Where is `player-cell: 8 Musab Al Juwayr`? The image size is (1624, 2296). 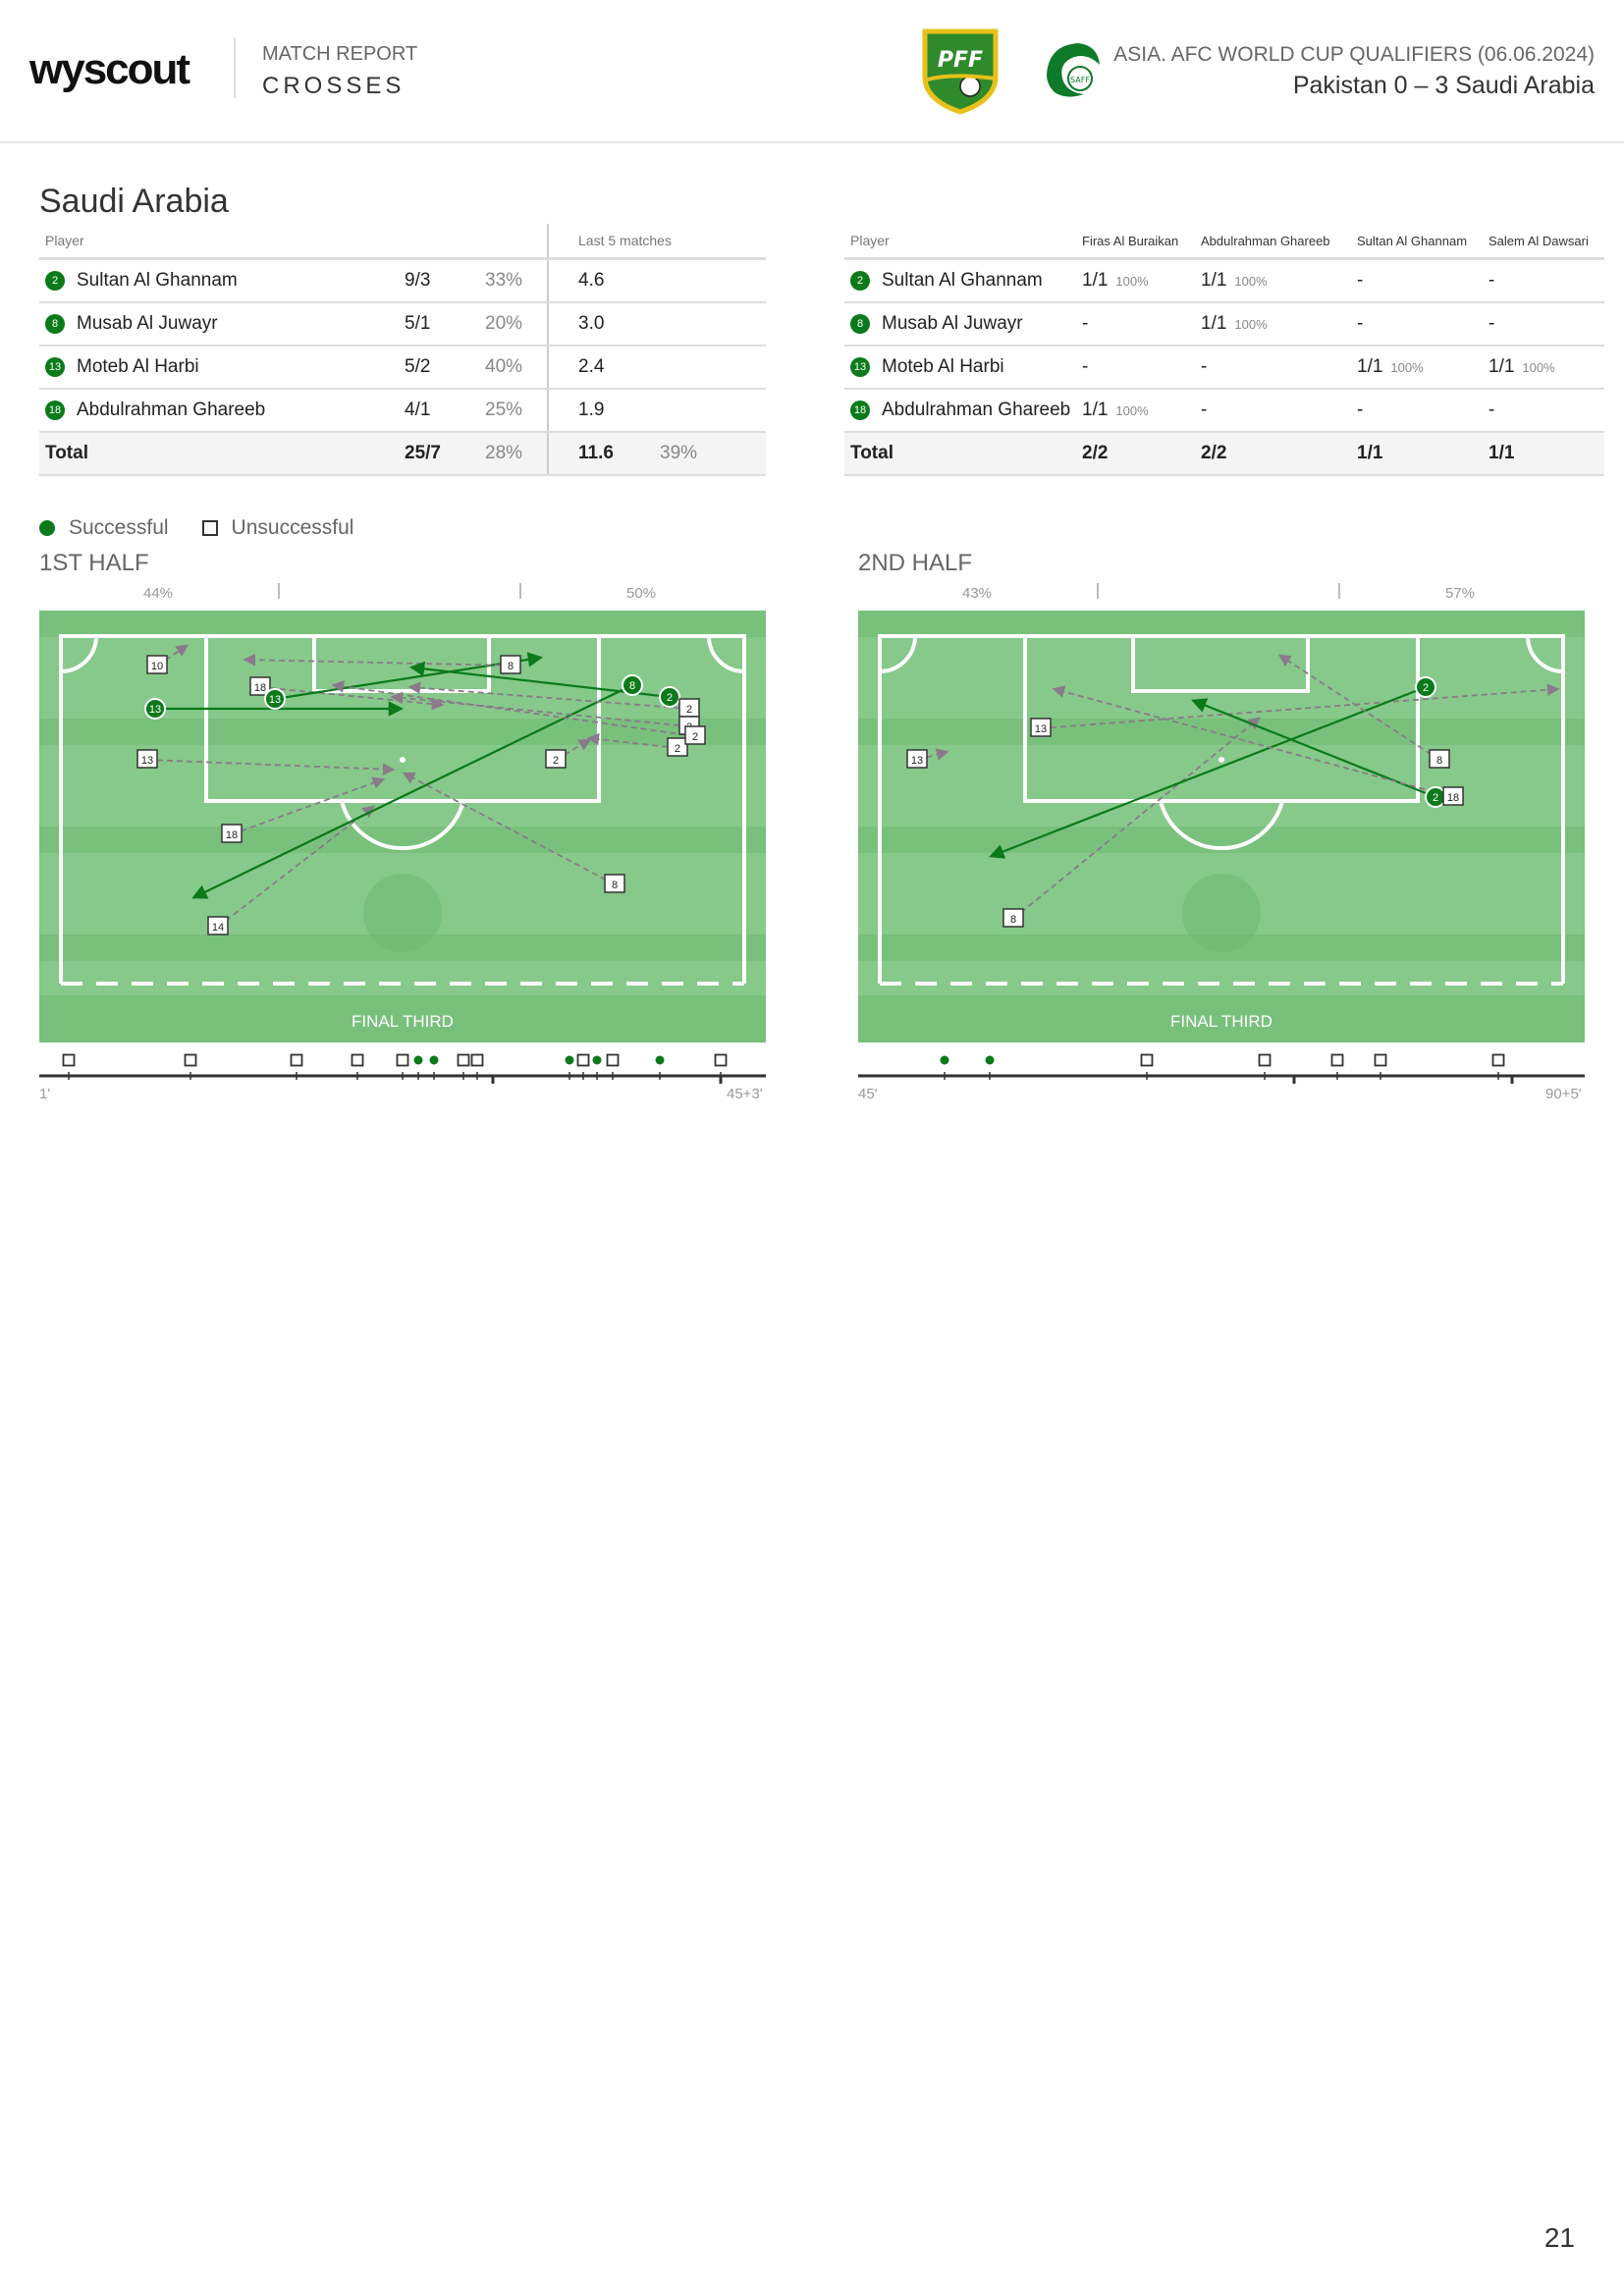
player-cell: 8 Musab Al Juwayr is located at coordinates (960, 324).